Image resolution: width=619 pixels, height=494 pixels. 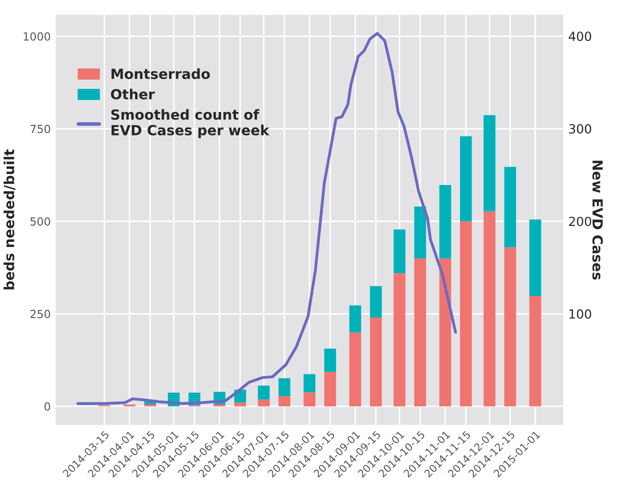 I want to click on y2-tick-label: 400, so click(x=580, y=37).